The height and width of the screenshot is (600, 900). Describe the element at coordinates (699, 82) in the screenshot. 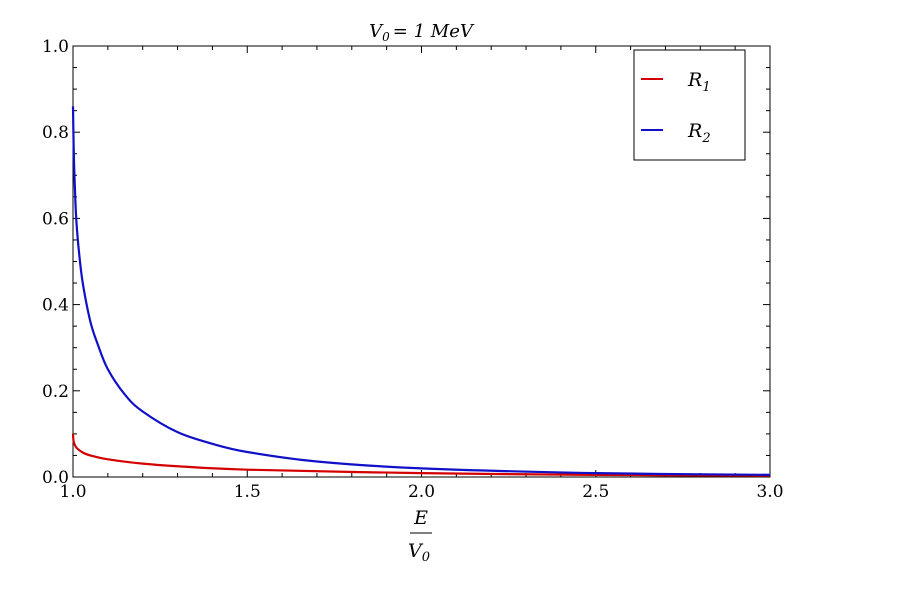

I see `legend-label-r1: R1` at that location.